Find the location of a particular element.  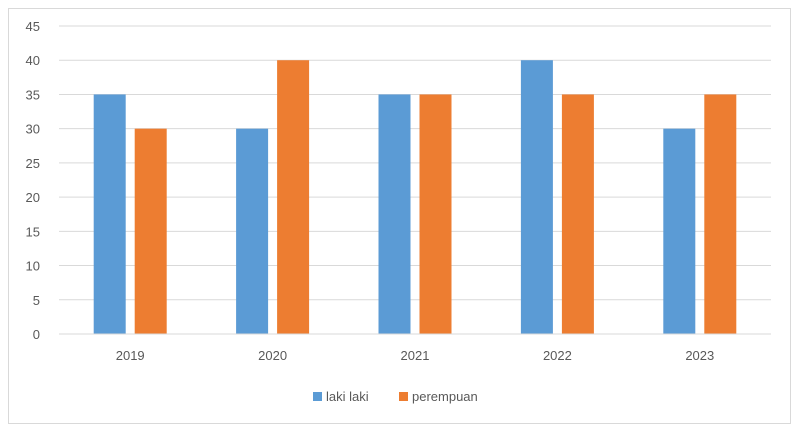

y-tick-label: 5 is located at coordinates (36, 300).